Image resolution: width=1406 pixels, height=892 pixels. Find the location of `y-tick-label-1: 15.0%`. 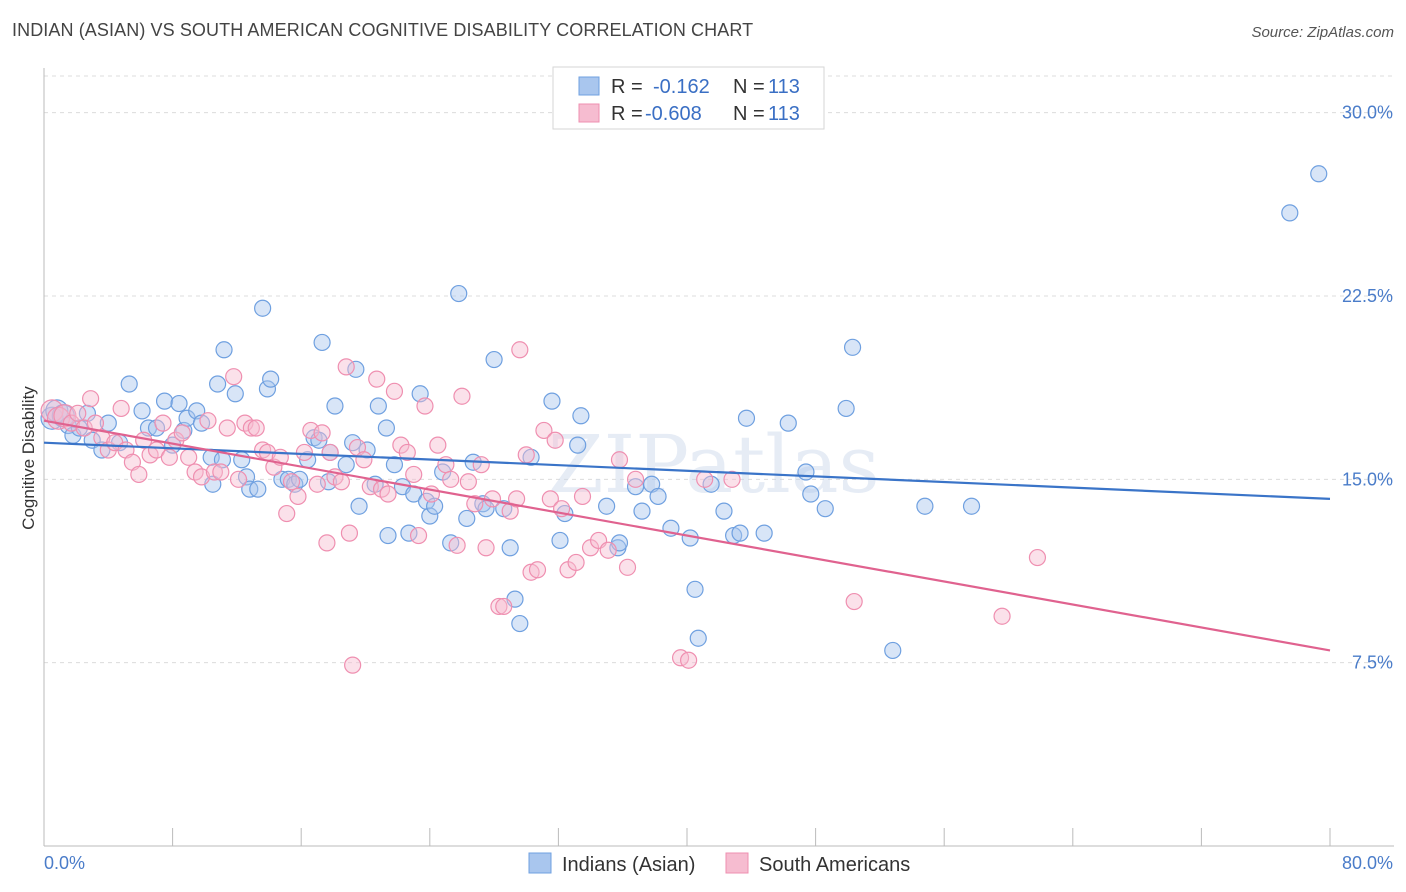

y-tick-label-1: 15.0% is located at coordinates (1367, 479).